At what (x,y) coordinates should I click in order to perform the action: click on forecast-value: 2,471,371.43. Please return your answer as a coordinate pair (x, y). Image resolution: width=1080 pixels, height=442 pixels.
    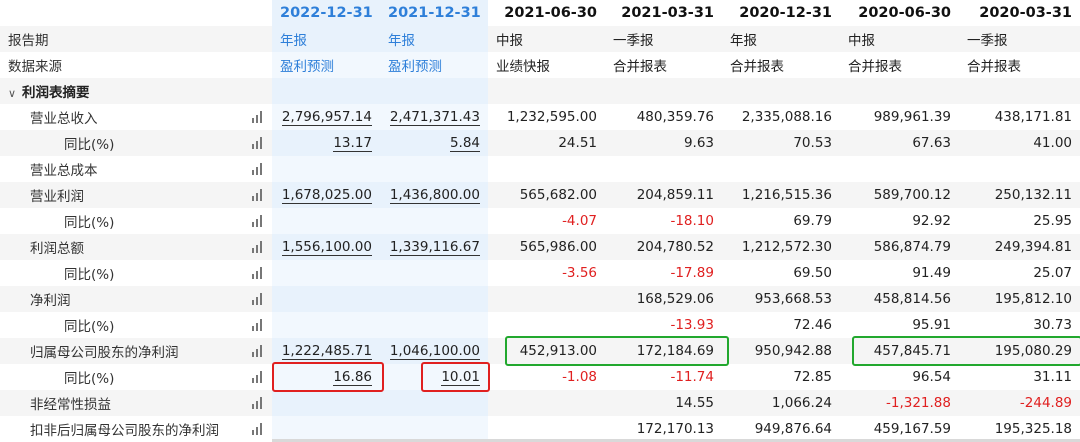
    Looking at the image, I should click on (434, 117).